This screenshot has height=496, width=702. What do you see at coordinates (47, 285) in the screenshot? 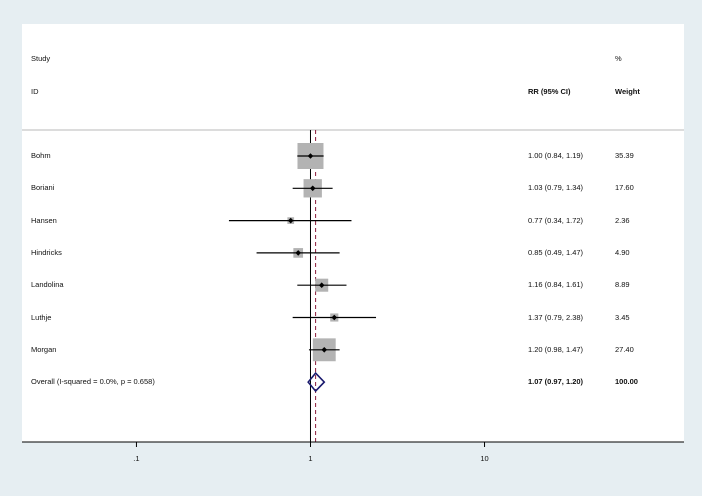
I see `study-name: Landolina` at bounding box center [47, 285].